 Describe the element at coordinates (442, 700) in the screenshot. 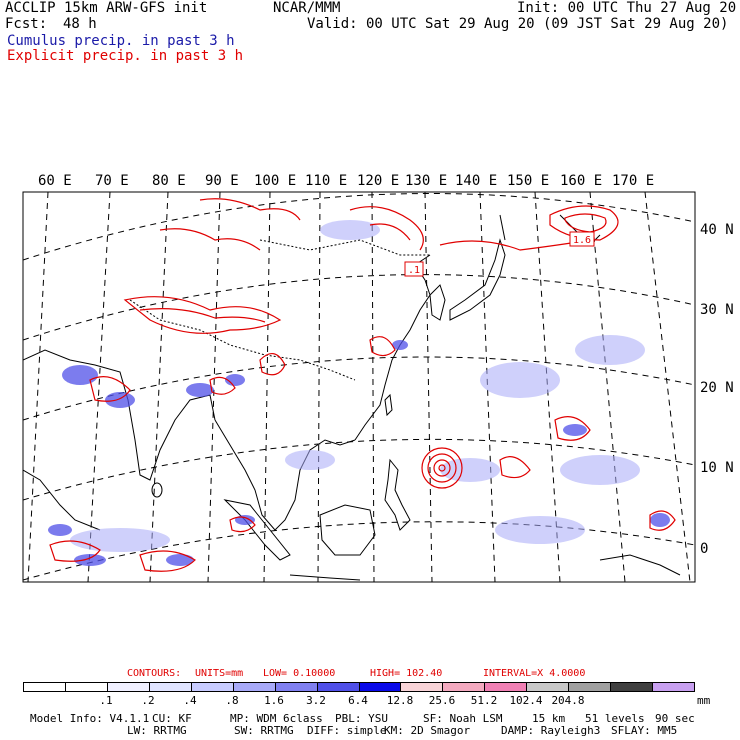

I see `colorbar-tick-label: 25.6` at that location.